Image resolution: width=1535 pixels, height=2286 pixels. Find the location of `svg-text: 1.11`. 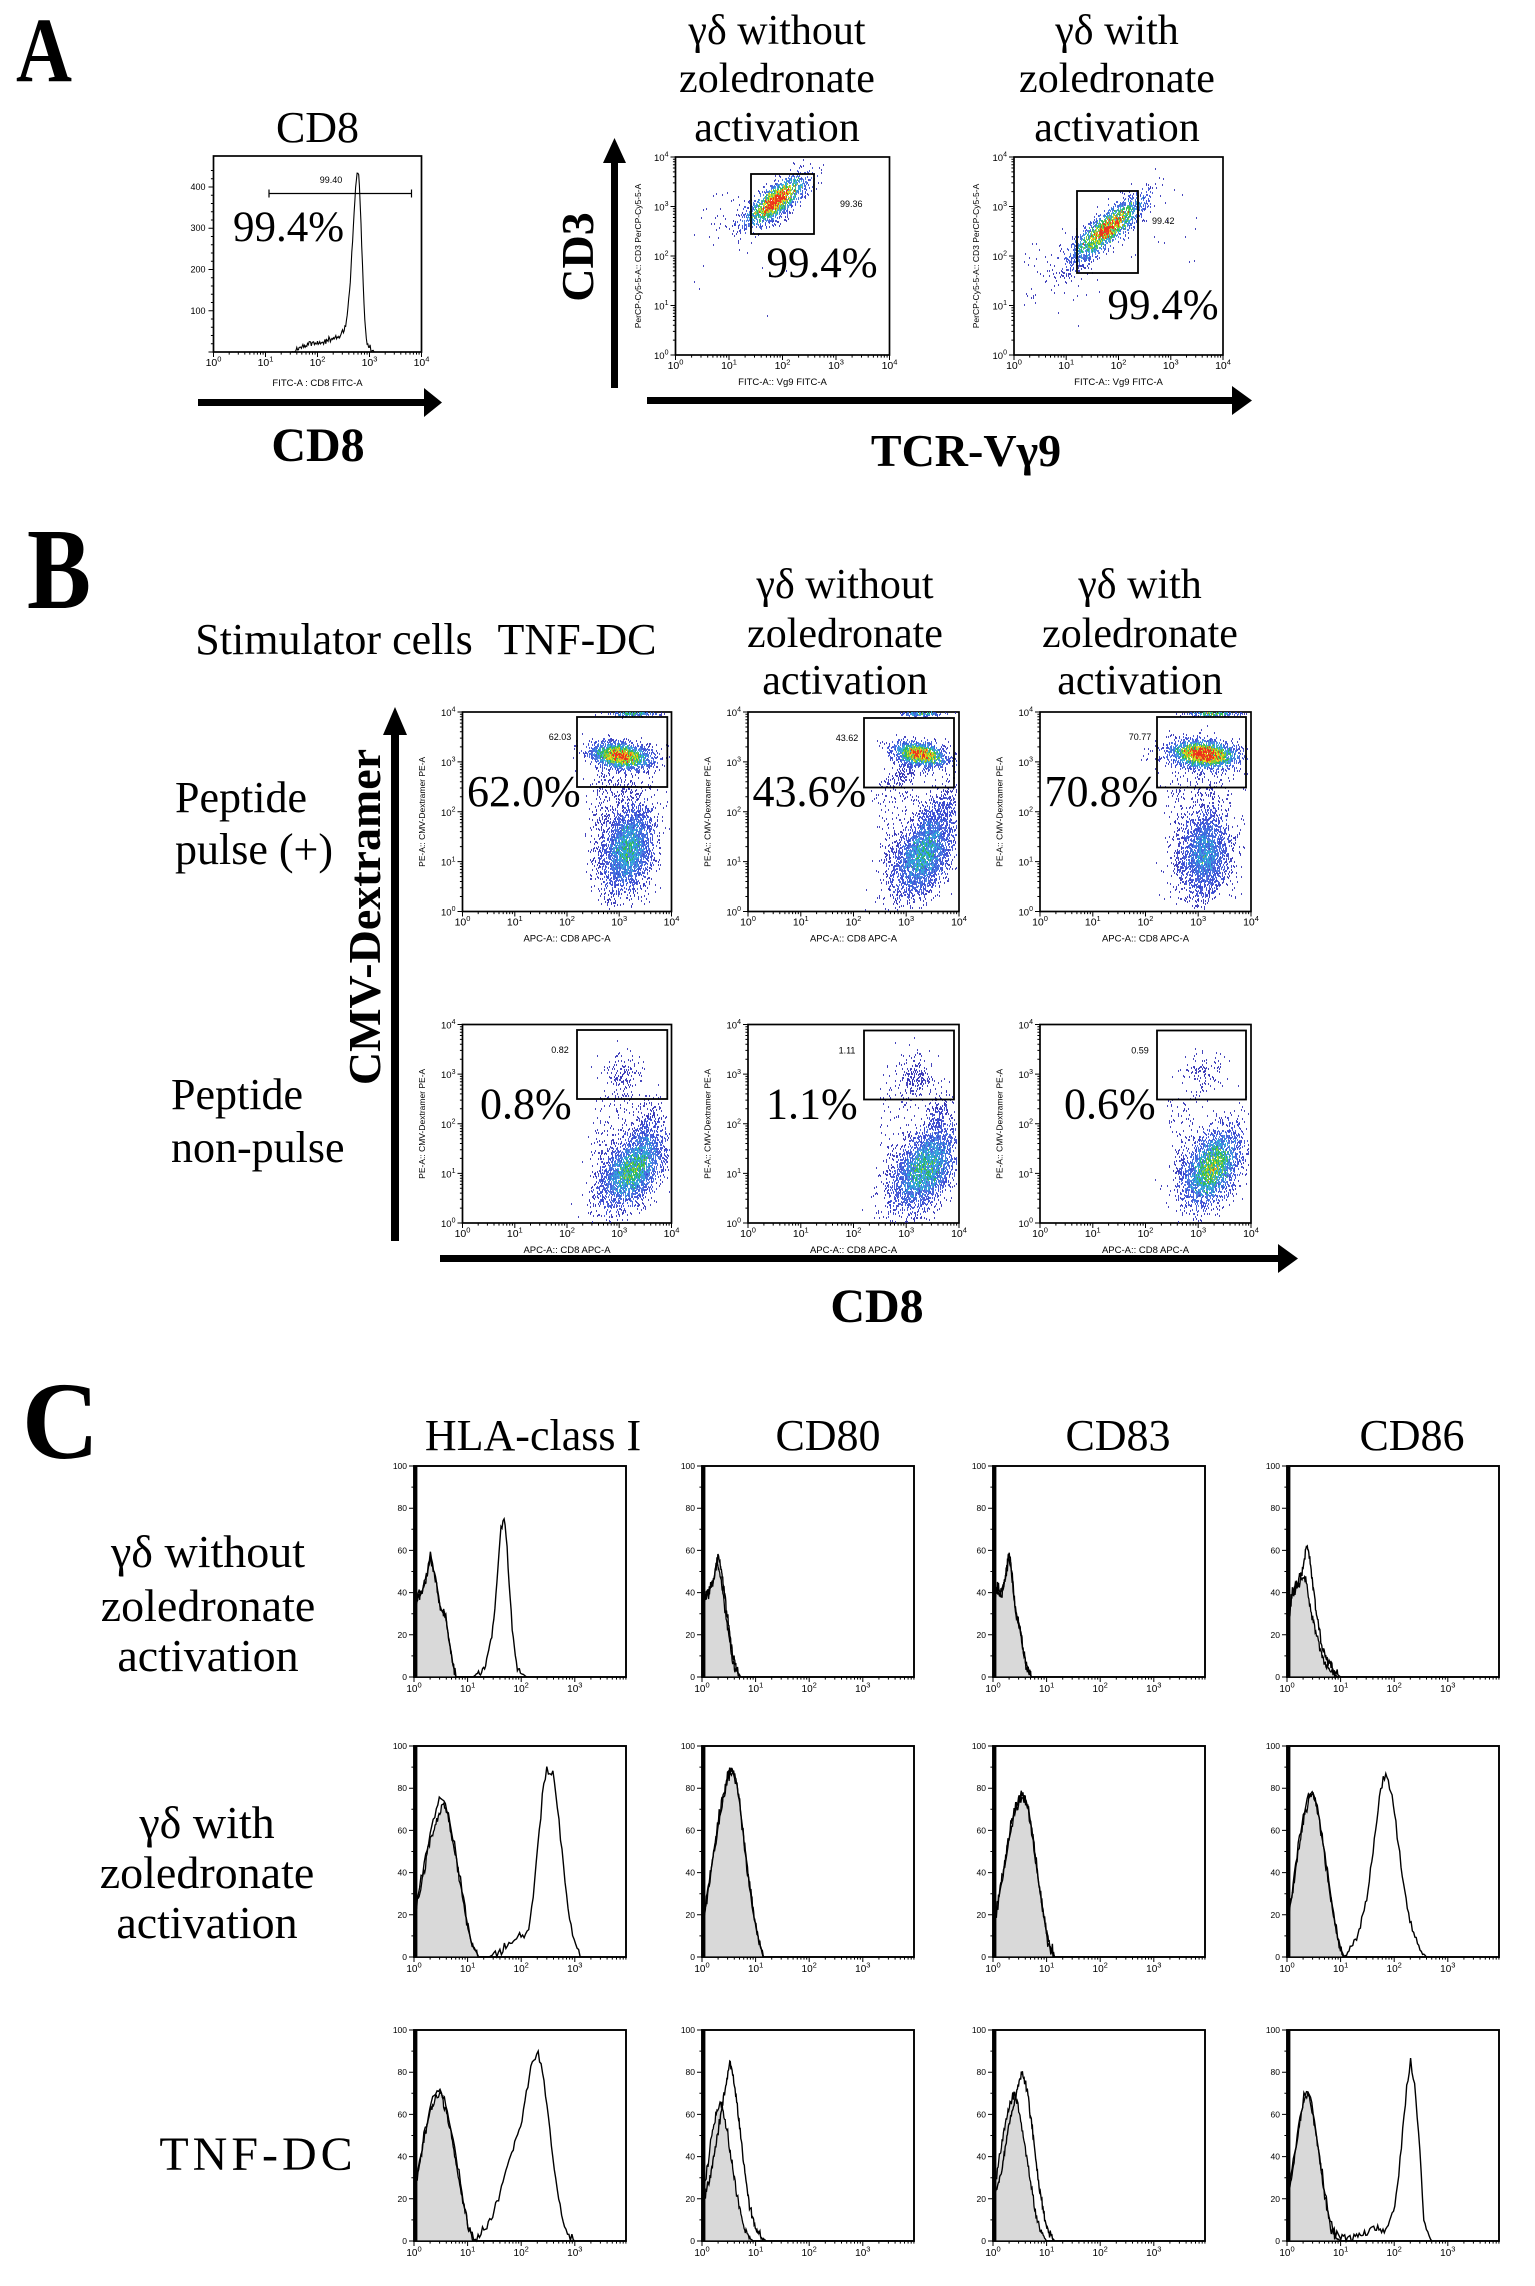

svg-text: 1.11 is located at coordinates (847, 1051).